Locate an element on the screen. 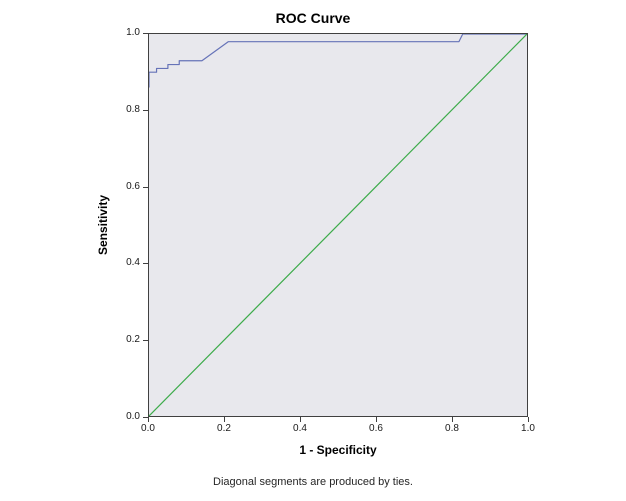 Image resolution: width=626 pixels, height=501 pixels. y-tick-label: 0.4 is located at coordinates (133, 263).